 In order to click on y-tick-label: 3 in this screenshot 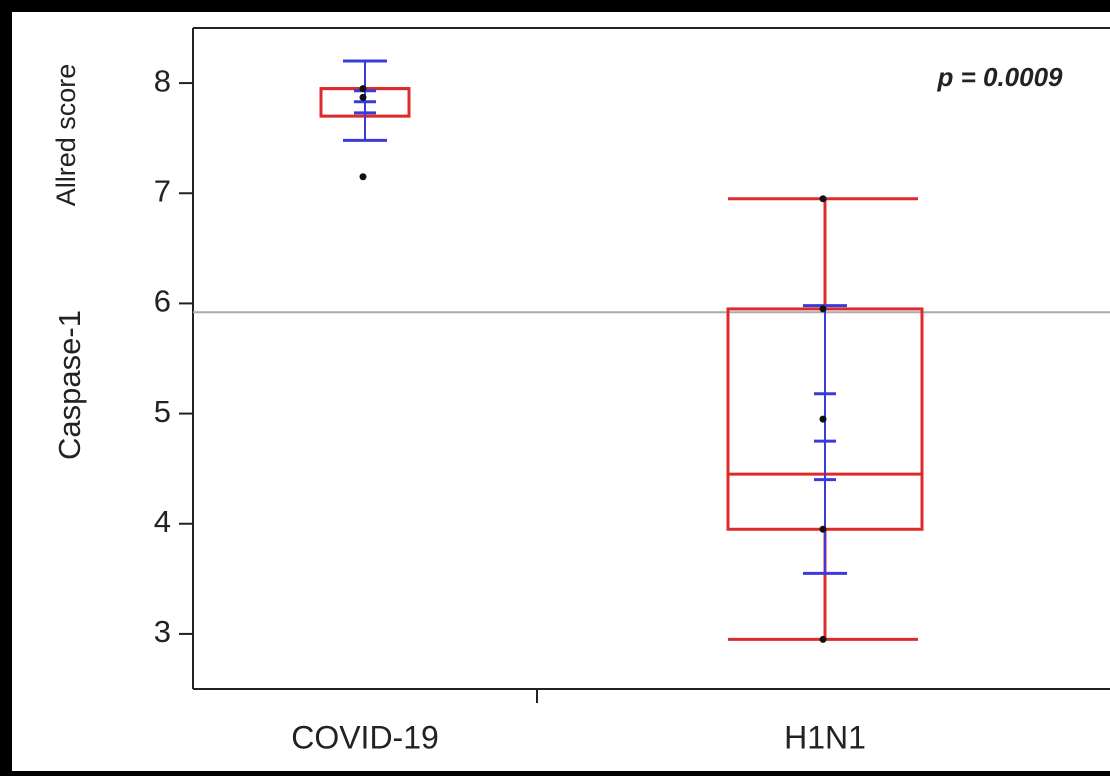, I will do `click(162, 631)`.